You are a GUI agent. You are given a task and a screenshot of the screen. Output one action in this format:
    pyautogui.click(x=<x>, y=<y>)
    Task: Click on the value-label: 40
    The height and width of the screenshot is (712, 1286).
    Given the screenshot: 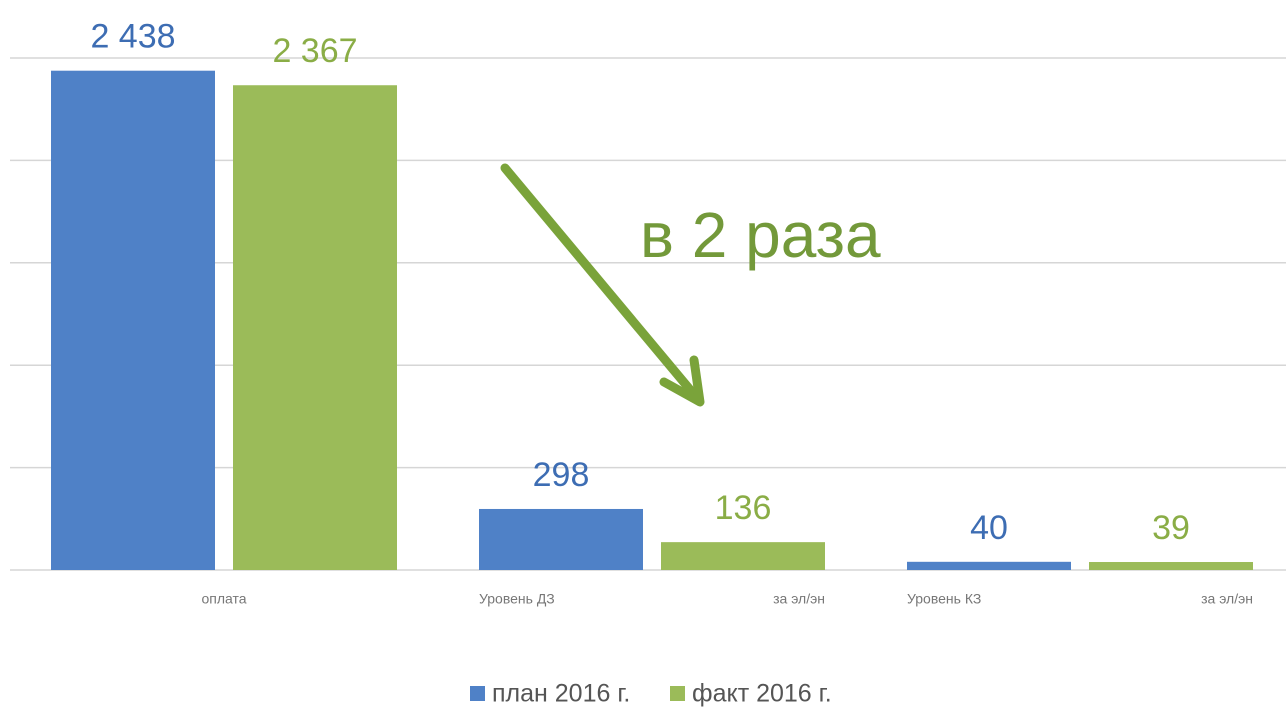 What is the action you would take?
    pyautogui.click(x=989, y=528)
    